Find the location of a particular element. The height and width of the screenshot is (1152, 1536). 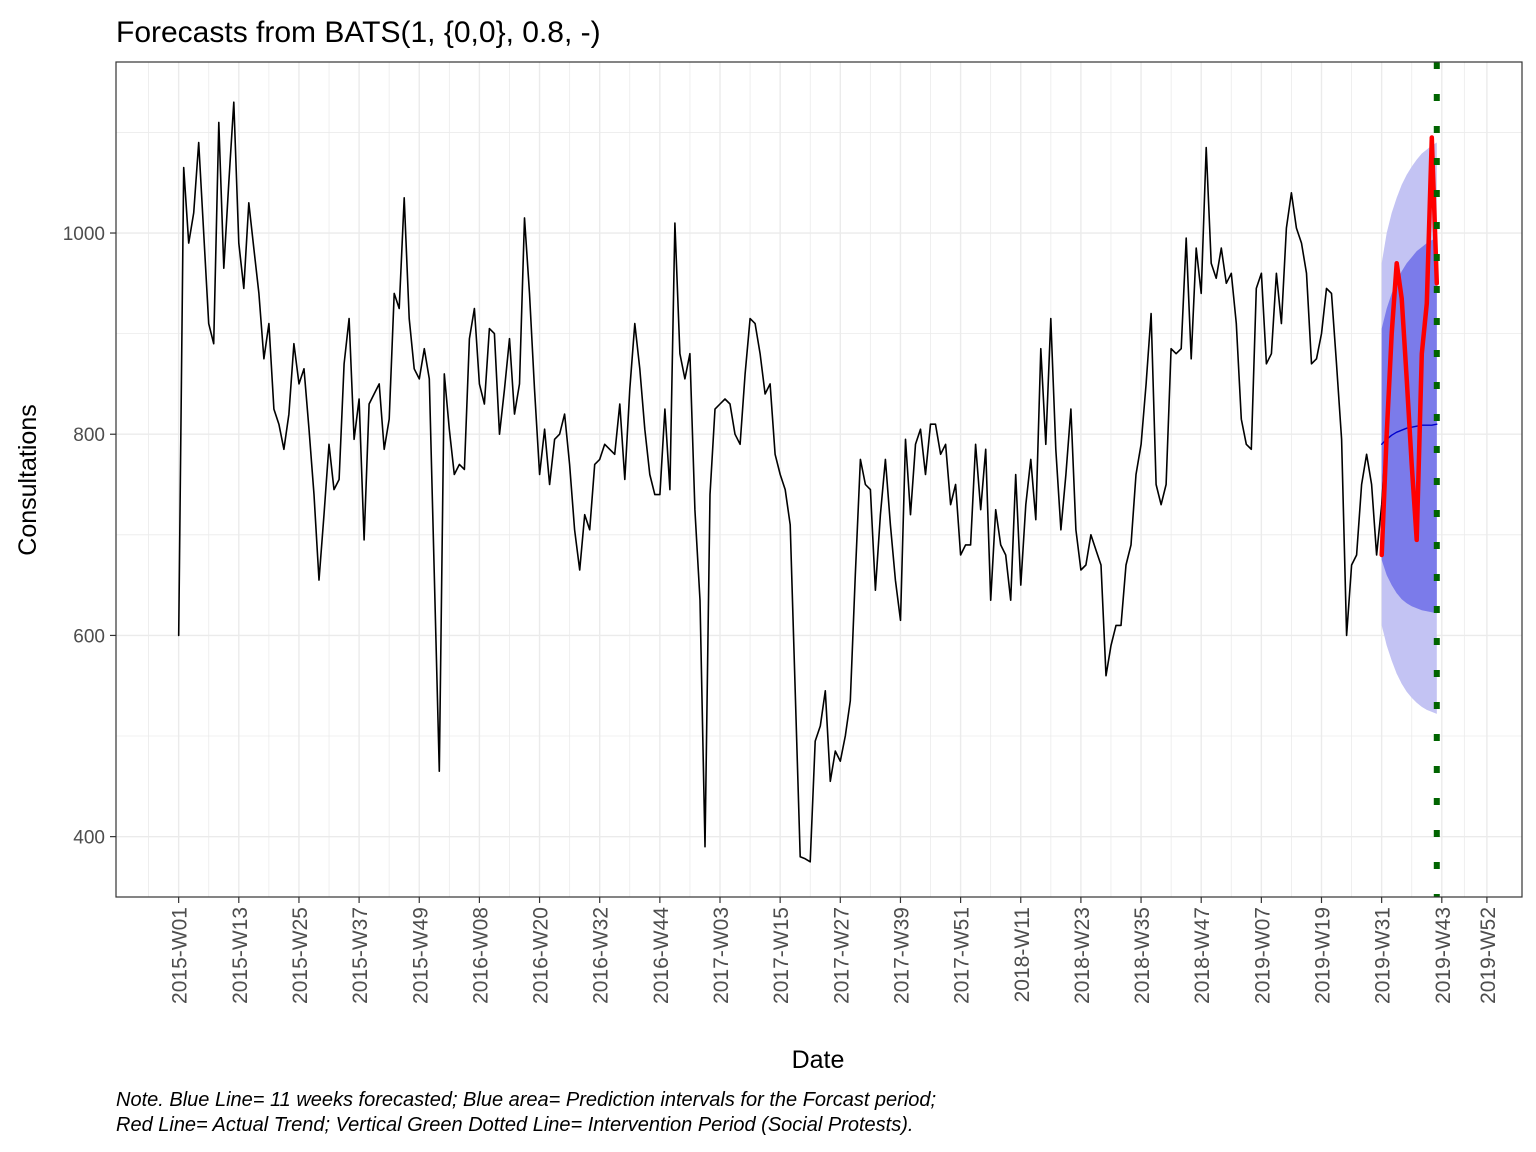

x-tick-label: 2018-W35 is located at coordinates (1142, 955).